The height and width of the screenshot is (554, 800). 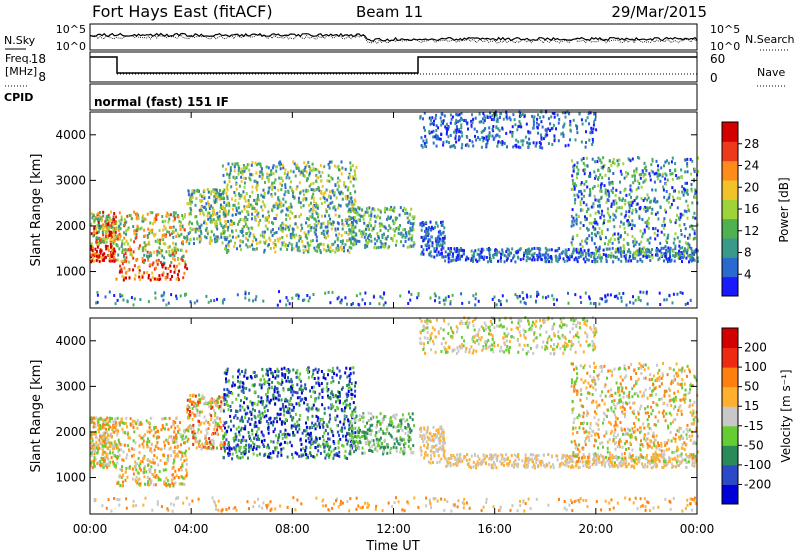 What do you see at coordinates (730, 151) in the screenshot?
I see `colorbar-swatch` at bounding box center [730, 151].